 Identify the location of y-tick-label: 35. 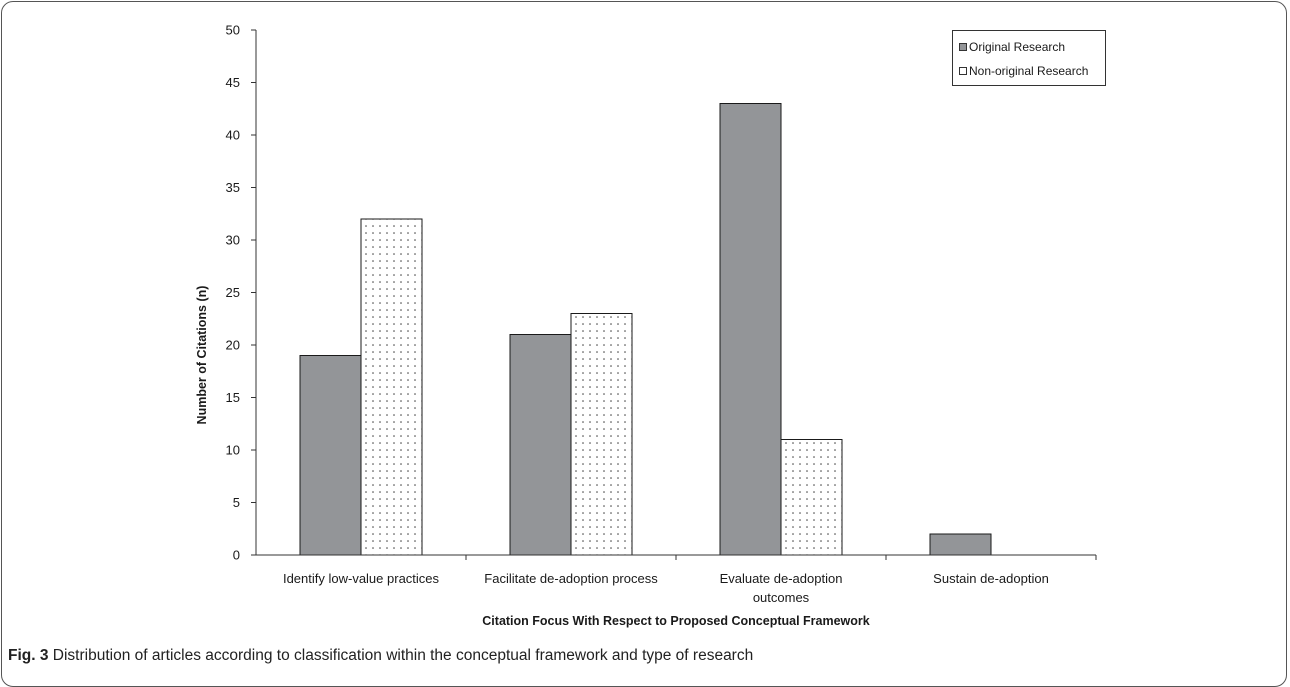
(233, 187).